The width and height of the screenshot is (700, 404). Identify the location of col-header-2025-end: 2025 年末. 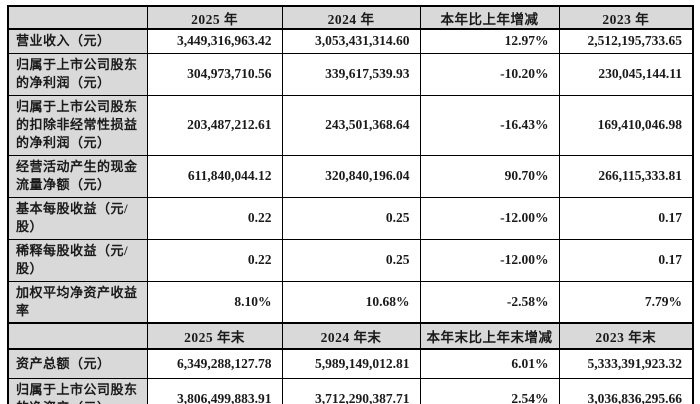
(214, 336).